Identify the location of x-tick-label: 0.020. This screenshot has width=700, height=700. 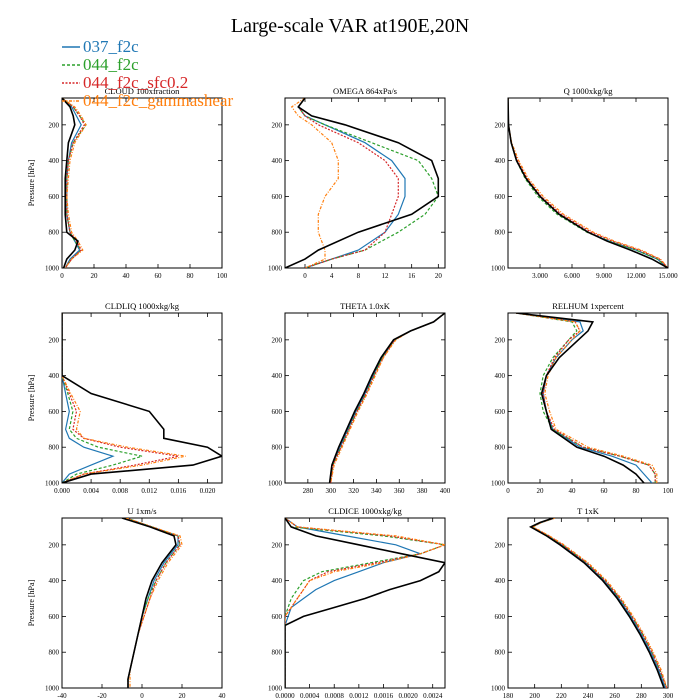
(208, 491).